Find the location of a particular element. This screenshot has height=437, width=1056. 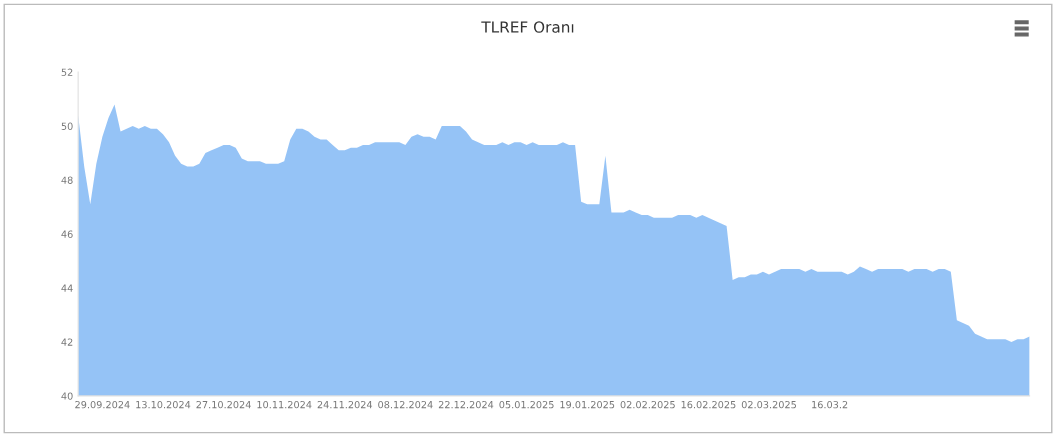

y-tick-label: 48 is located at coordinates (67, 180).